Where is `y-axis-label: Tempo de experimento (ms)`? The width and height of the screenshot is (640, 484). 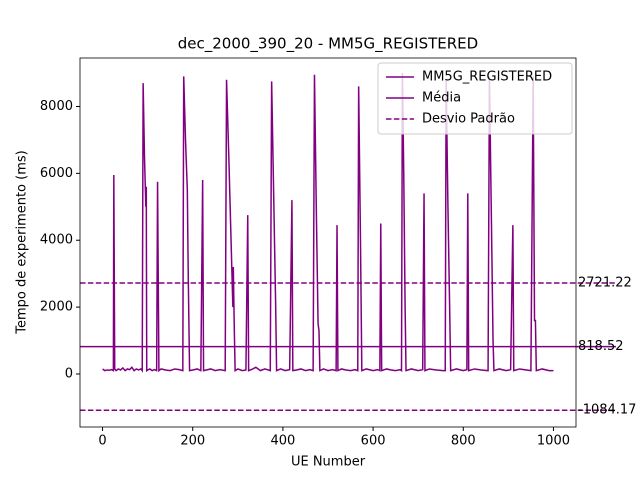
y-axis-label: Tempo de experimento (ms) is located at coordinates (22, 242).